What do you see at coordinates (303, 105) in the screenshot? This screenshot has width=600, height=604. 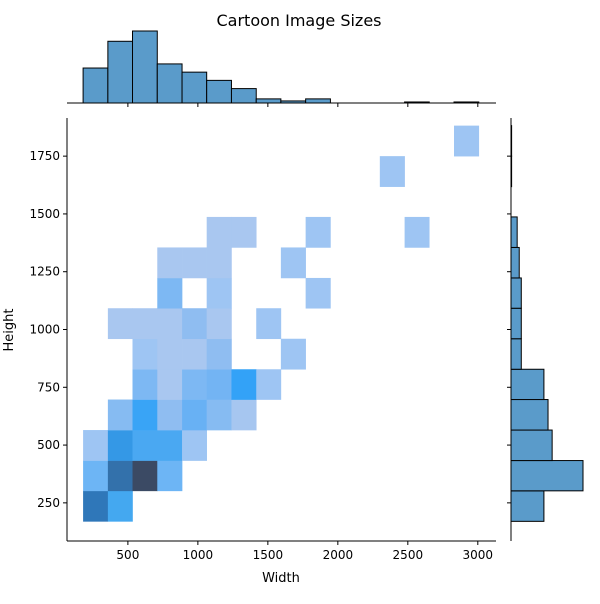 I see `top-hist-ticks` at bounding box center [303, 105].